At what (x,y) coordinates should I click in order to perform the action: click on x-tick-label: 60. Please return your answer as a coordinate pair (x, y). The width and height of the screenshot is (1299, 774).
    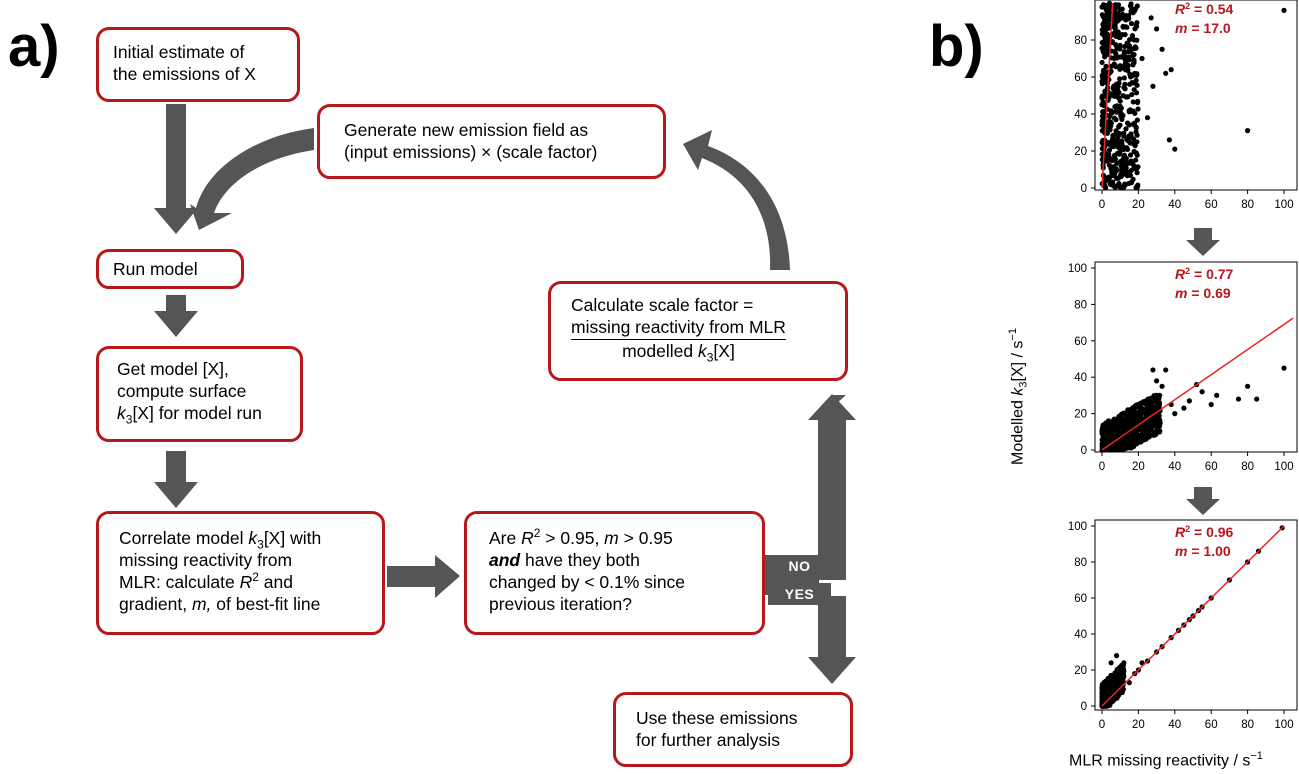
    Looking at the image, I should click on (1211, 725).